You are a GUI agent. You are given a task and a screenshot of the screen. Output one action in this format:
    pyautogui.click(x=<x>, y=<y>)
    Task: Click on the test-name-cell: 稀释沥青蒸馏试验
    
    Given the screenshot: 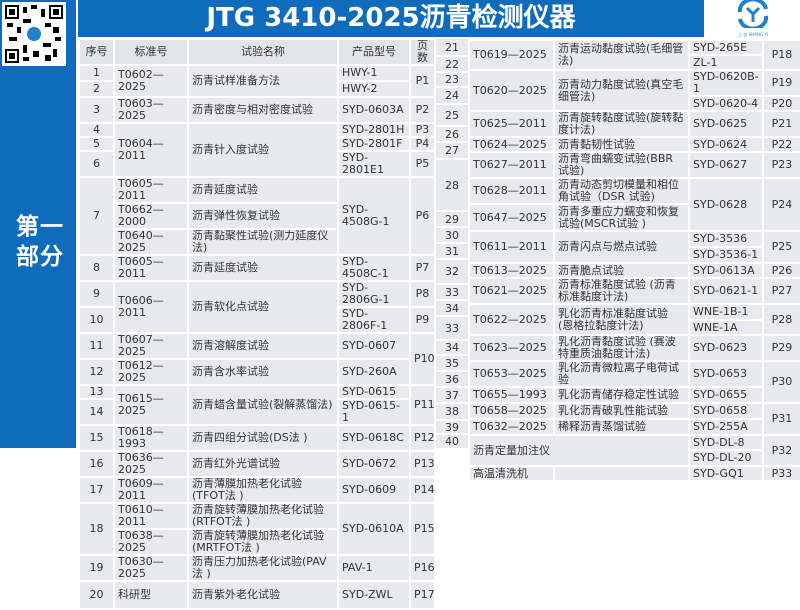 What is the action you would take?
    pyautogui.click(x=621, y=427)
    